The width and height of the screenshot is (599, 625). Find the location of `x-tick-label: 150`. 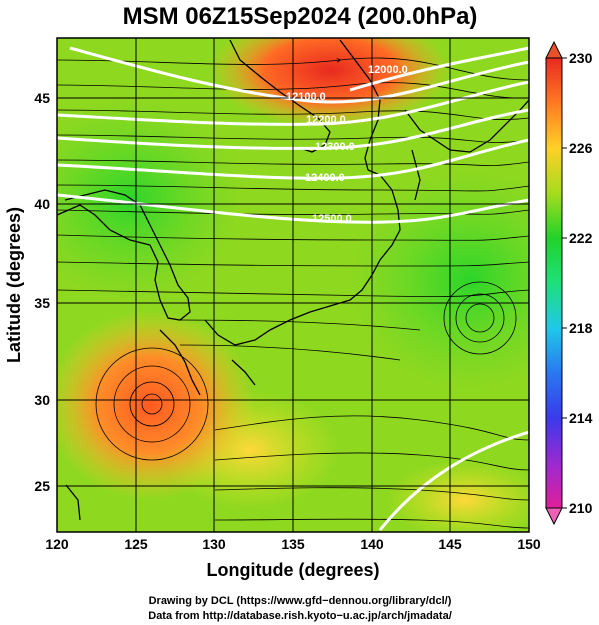

x-tick-label: 150 is located at coordinates (529, 544).